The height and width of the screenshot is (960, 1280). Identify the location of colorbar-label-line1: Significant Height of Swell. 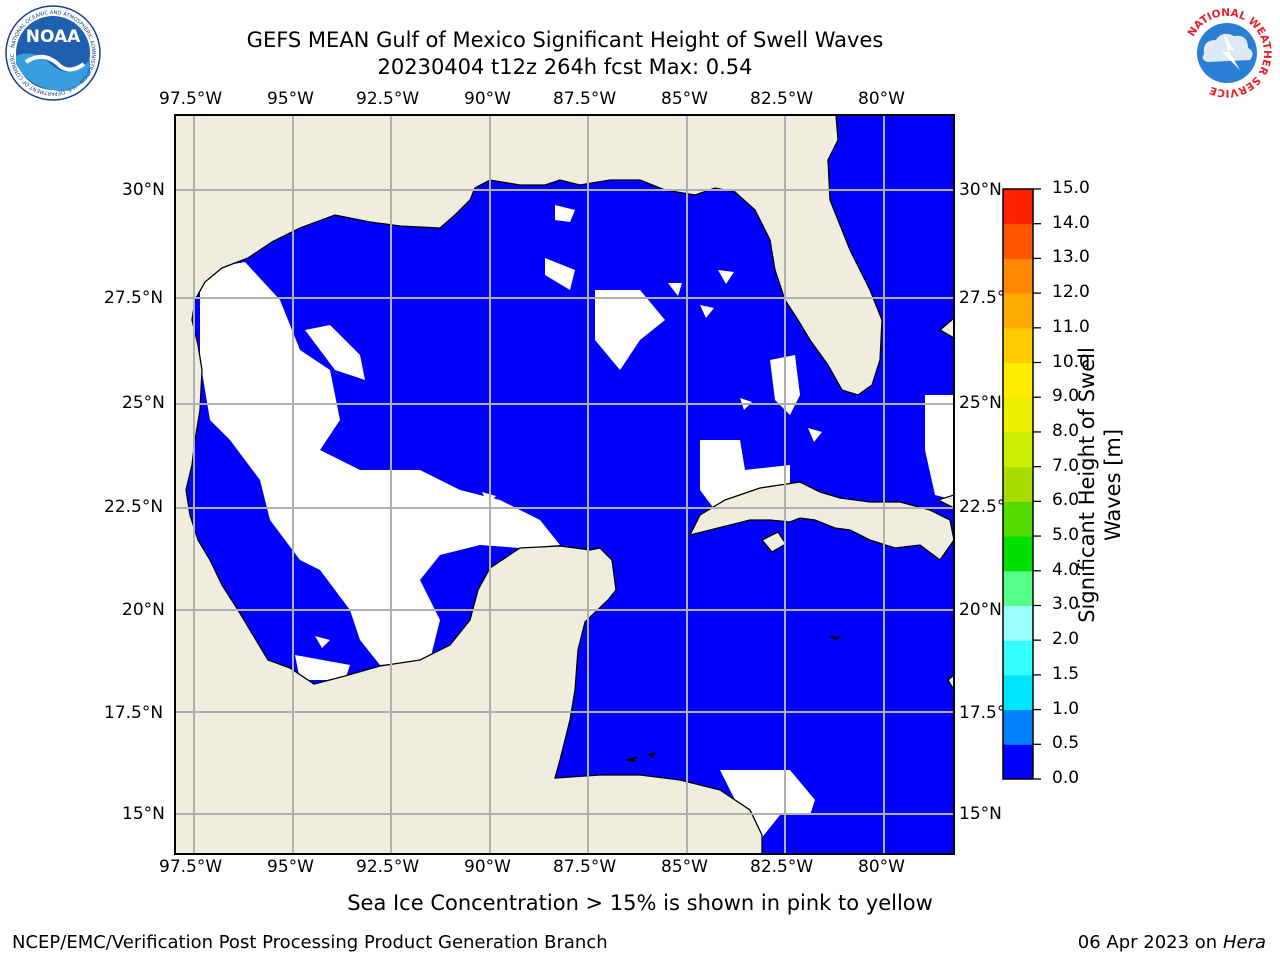
(1087, 485).